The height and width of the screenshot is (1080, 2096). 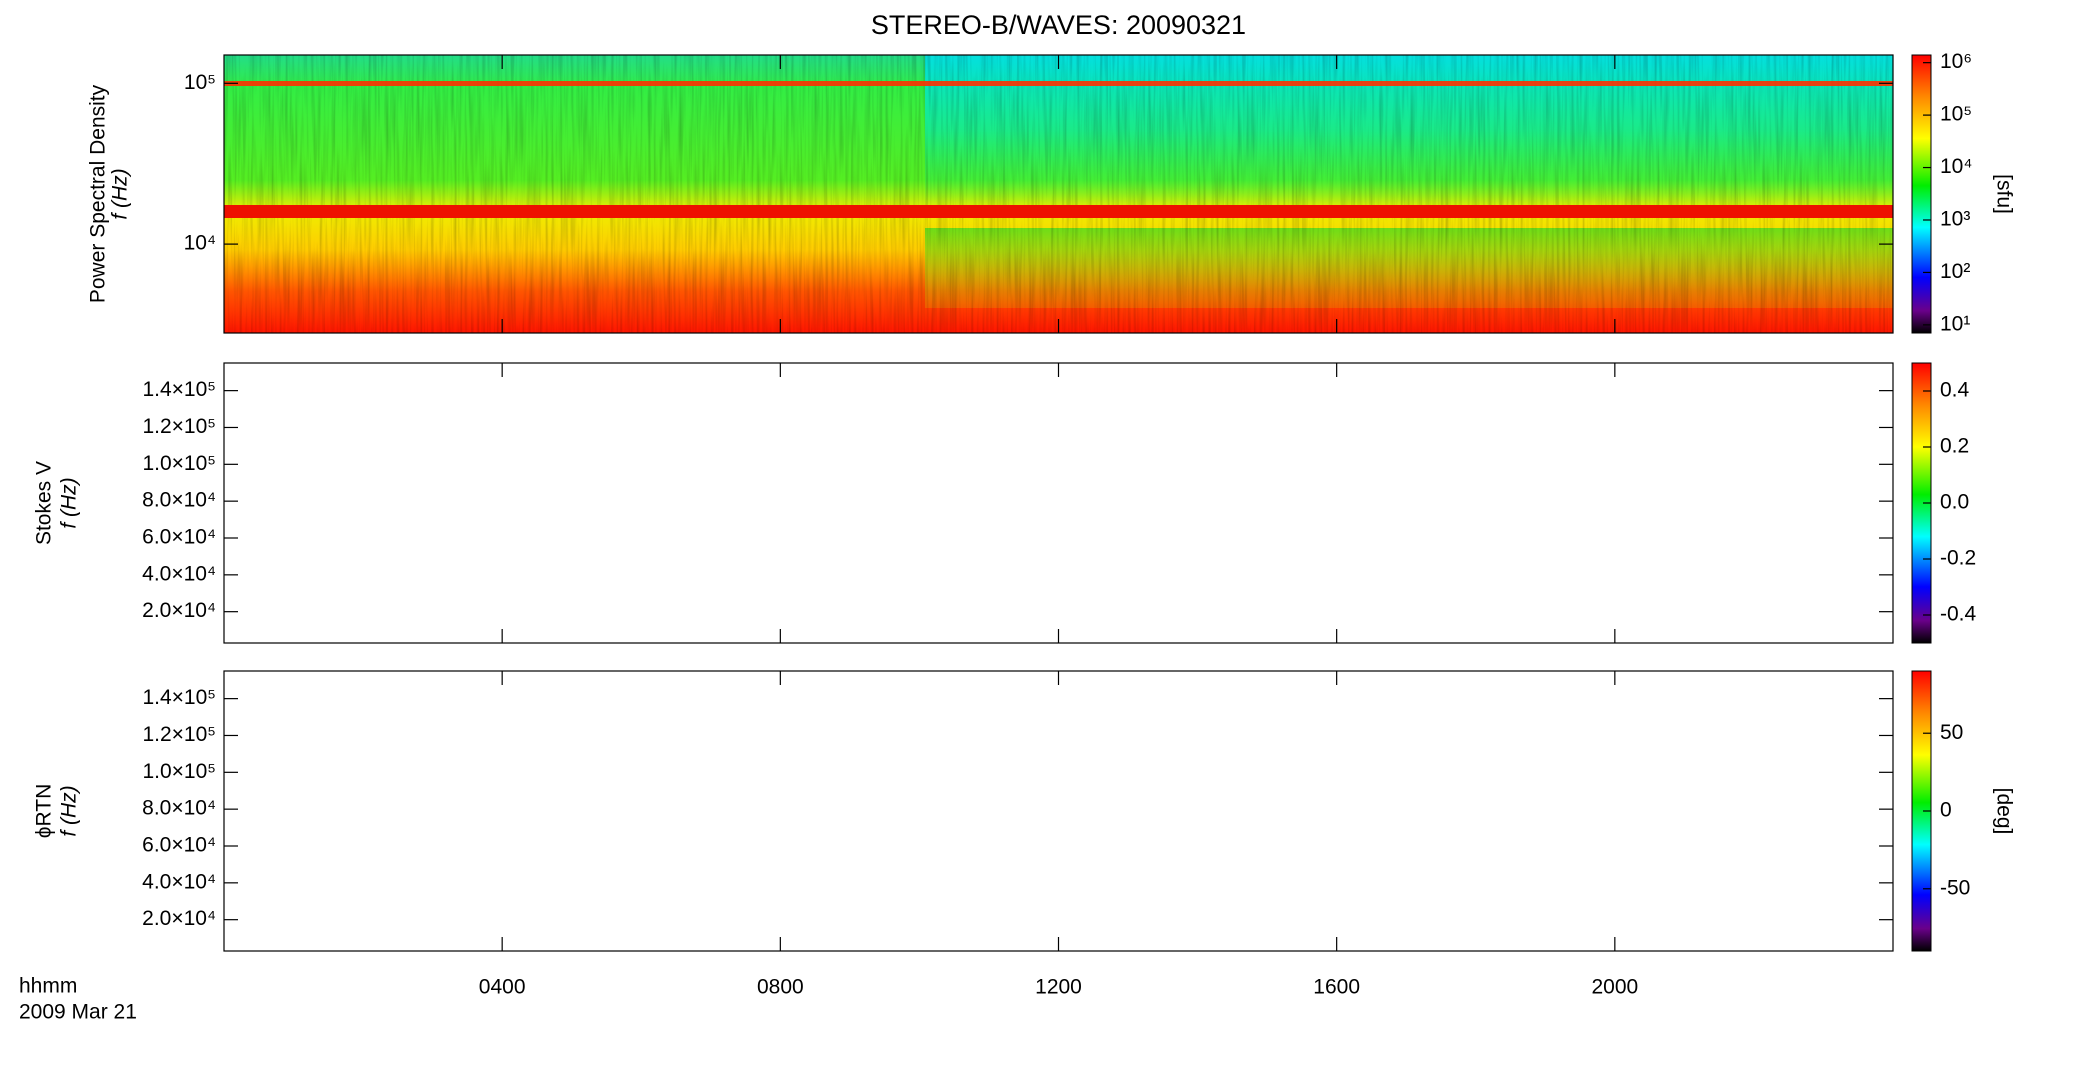 What do you see at coordinates (502, 987) in the screenshot?
I see `x-tick-label: 0400` at bounding box center [502, 987].